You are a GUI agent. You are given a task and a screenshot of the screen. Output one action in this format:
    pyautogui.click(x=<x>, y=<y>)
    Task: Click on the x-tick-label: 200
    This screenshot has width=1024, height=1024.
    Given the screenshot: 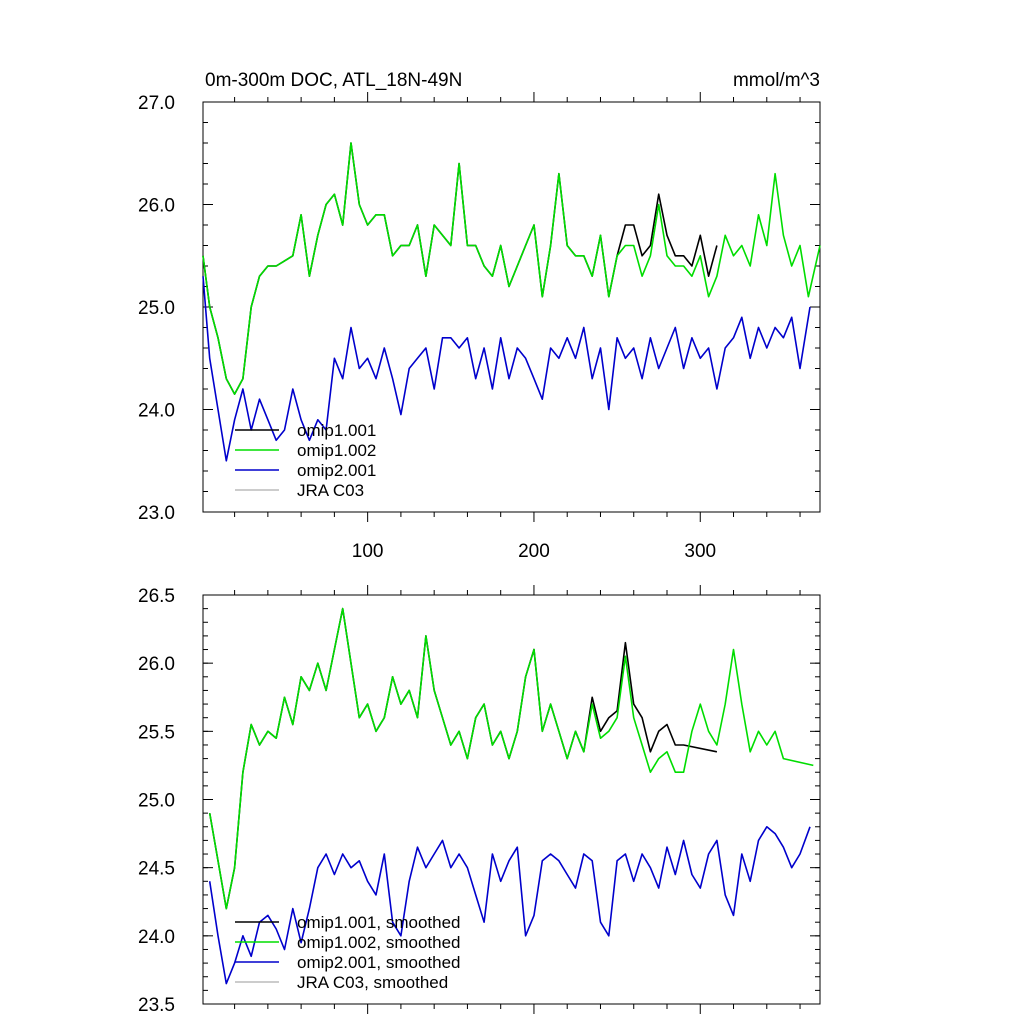 What is the action you would take?
    pyautogui.click(x=534, y=551)
    